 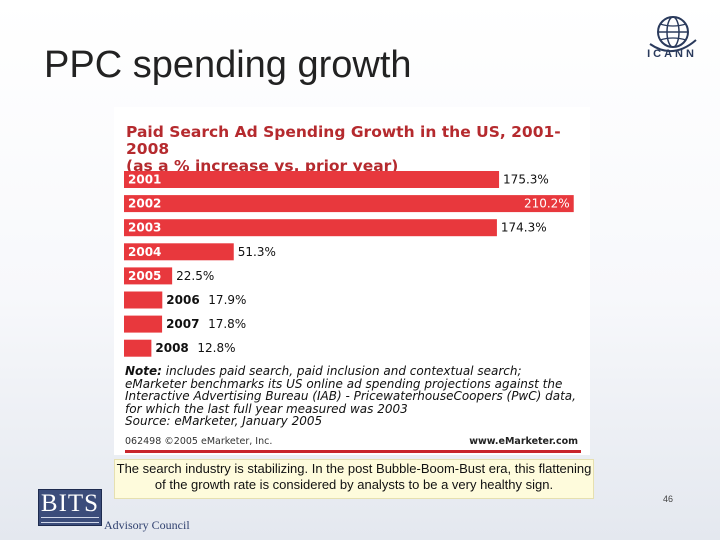 I want to click on category-label-2007: 2007, so click(x=182, y=324).